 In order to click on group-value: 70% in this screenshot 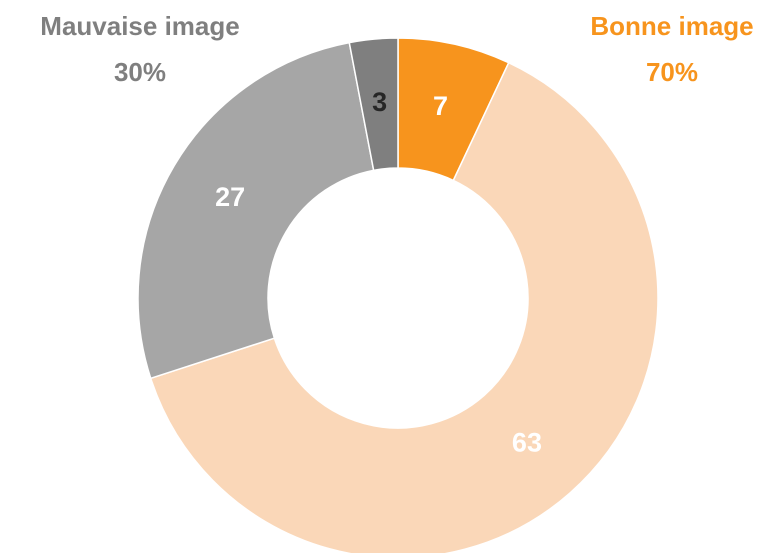, I will do `click(672, 72)`.